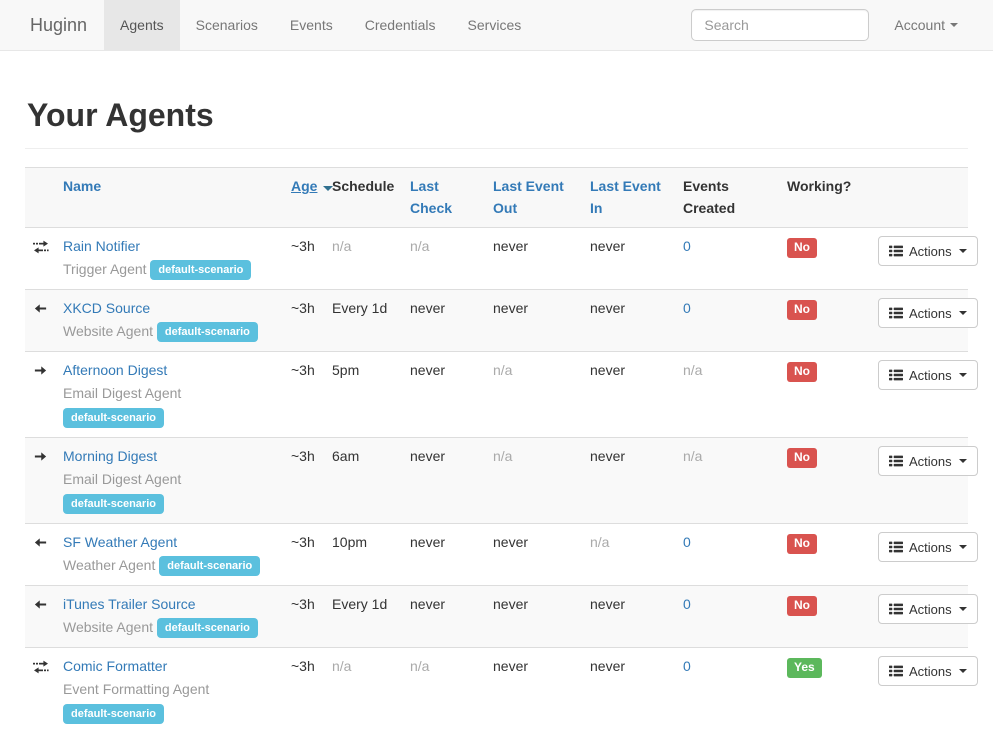  Describe the element at coordinates (129, 604) in the screenshot. I see `agent-name-link: iTunes Trailer Source` at that location.